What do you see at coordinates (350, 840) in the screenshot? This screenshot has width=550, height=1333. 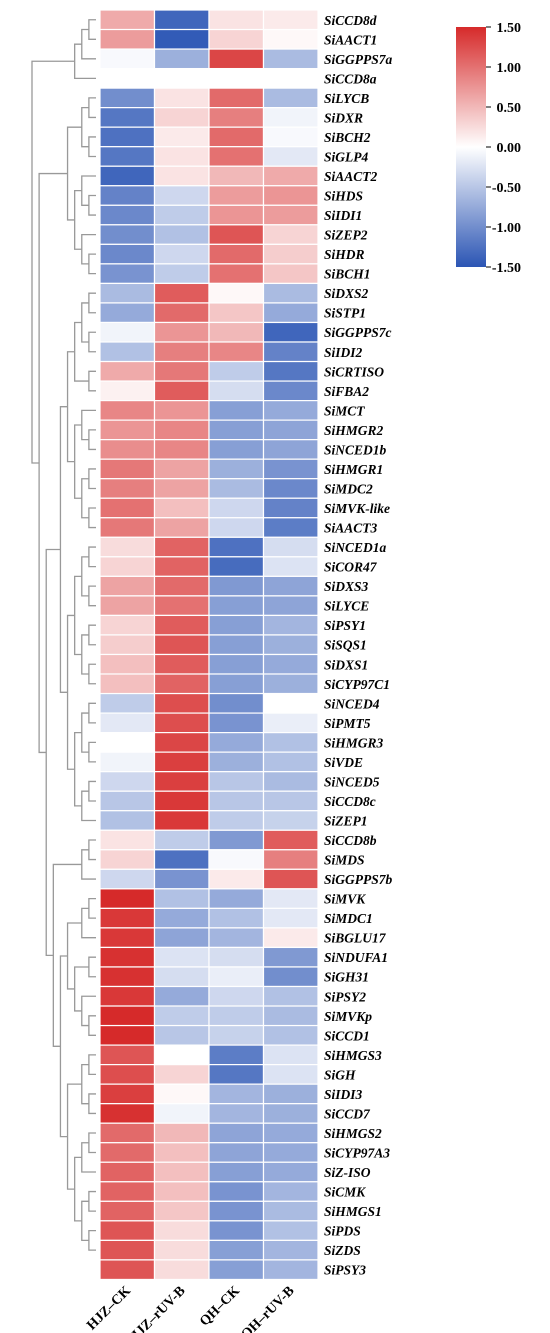 I see `row-label: SiCCD8b` at bounding box center [350, 840].